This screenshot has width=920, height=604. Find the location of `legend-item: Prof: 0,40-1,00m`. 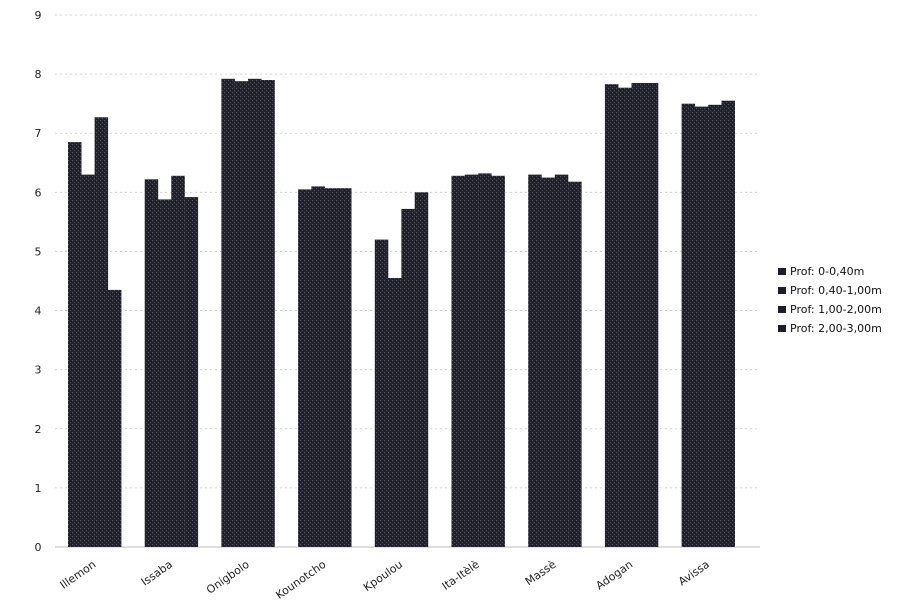

legend-item: Prof: 0,40-1,00m is located at coordinates (830, 290).